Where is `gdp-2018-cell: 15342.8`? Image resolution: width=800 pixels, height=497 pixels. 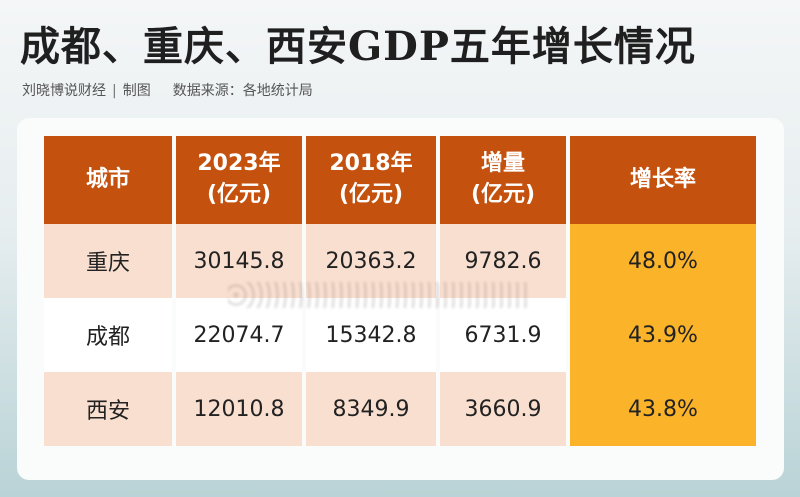
gdp-2018-cell: 15342.8 is located at coordinates (371, 335).